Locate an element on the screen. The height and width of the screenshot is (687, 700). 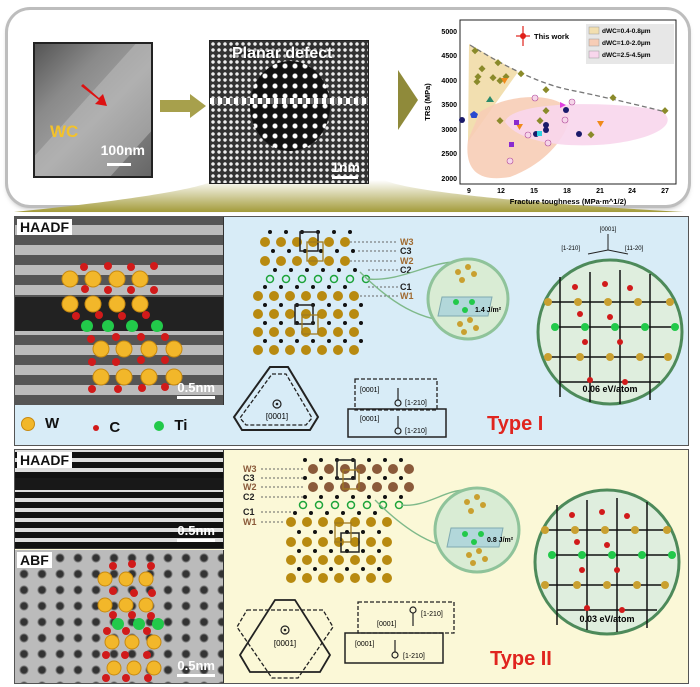
ti-atom-icon is located at coordinates (159, 425).